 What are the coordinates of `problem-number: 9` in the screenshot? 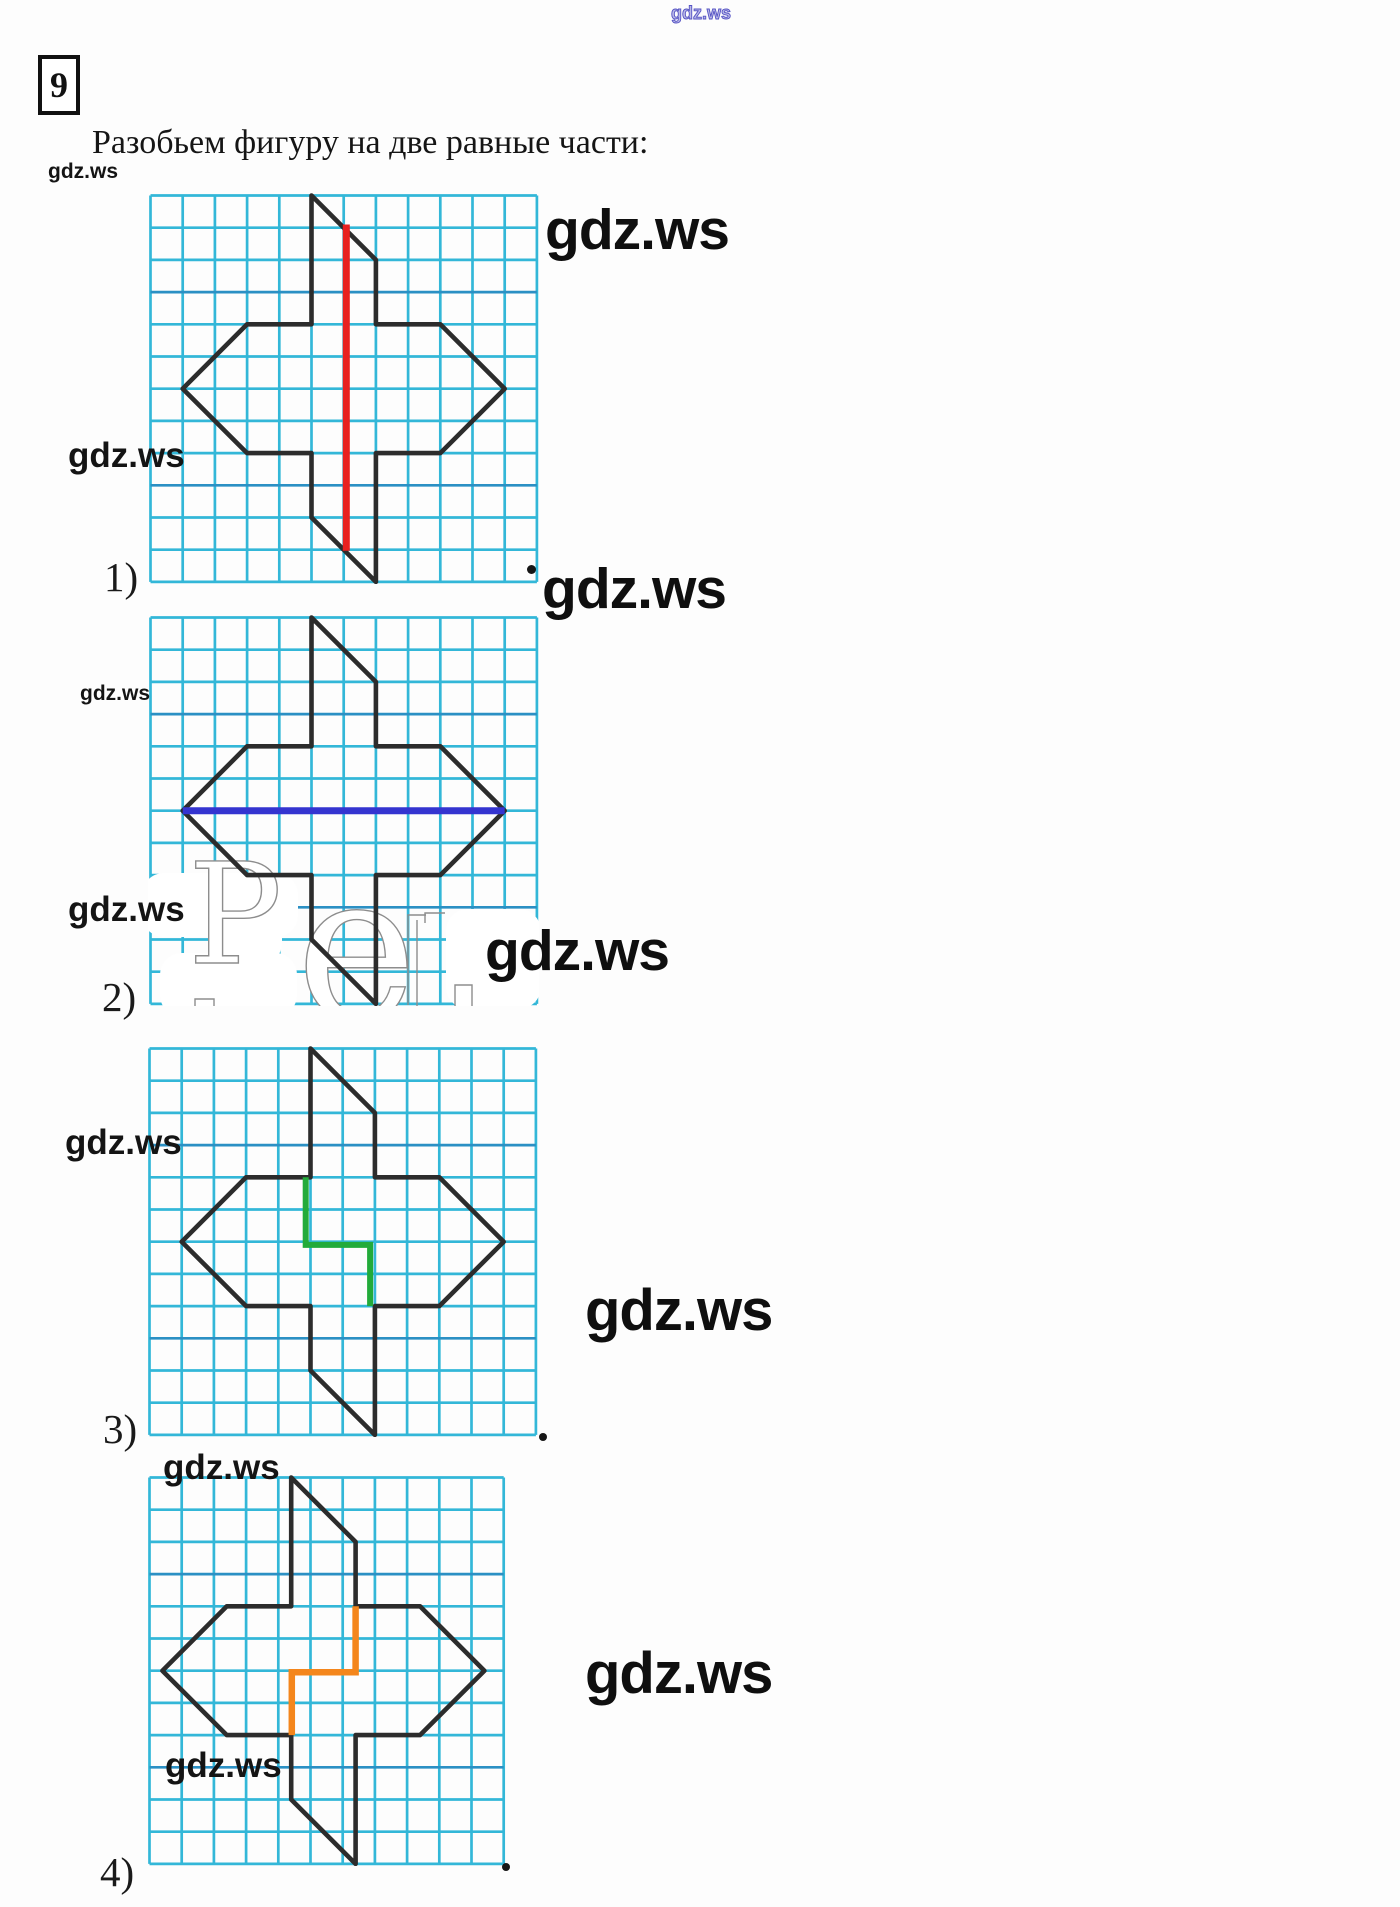 It's located at (59, 85).